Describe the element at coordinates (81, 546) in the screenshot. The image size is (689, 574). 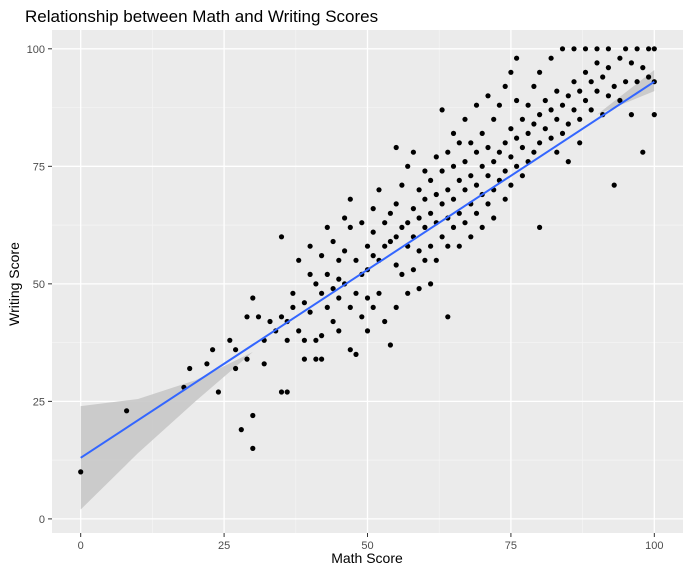
I see `x-tick-label: 0` at that location.